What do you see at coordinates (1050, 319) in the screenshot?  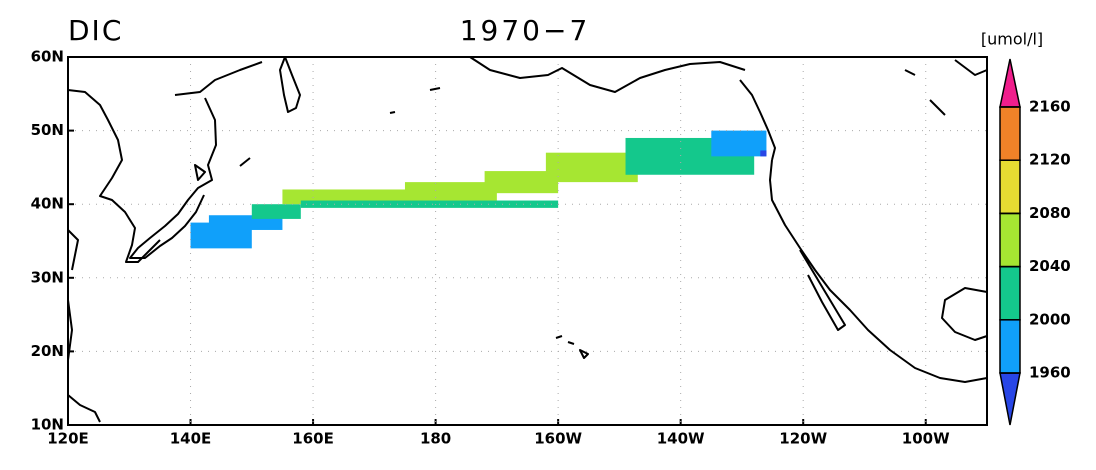 I see `colorbar-tick-label: 2000` at bounding box center [1050, 319].